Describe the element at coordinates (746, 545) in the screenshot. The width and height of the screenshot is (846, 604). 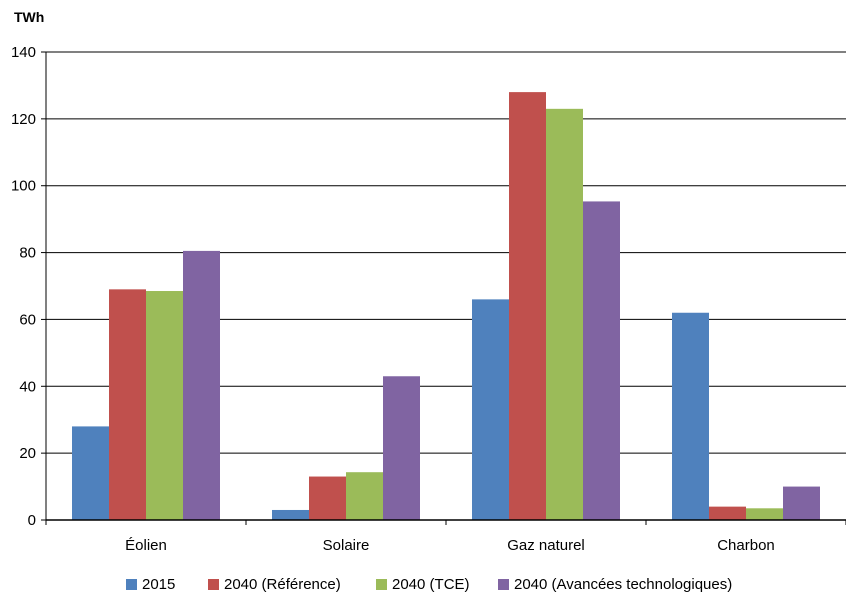
I see `x-category-label: Charbon` at that location.